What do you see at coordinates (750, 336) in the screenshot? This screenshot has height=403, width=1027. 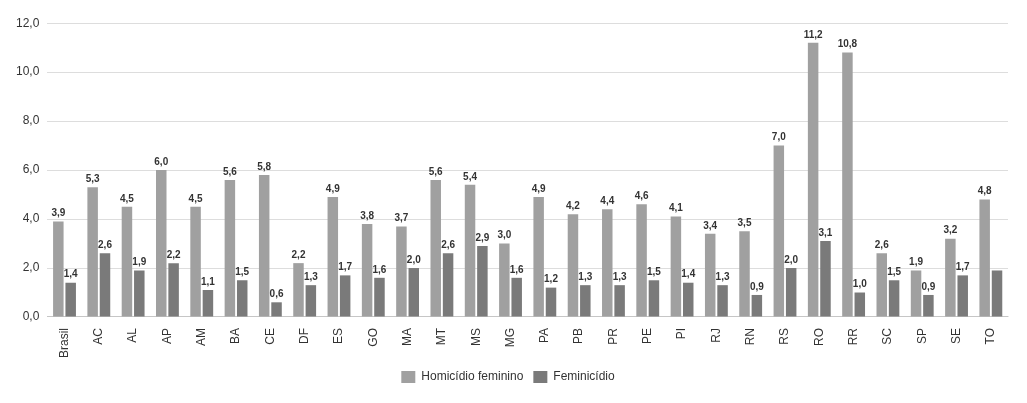 I see `x-tick-label: RN` at bounding box center [750, 336].